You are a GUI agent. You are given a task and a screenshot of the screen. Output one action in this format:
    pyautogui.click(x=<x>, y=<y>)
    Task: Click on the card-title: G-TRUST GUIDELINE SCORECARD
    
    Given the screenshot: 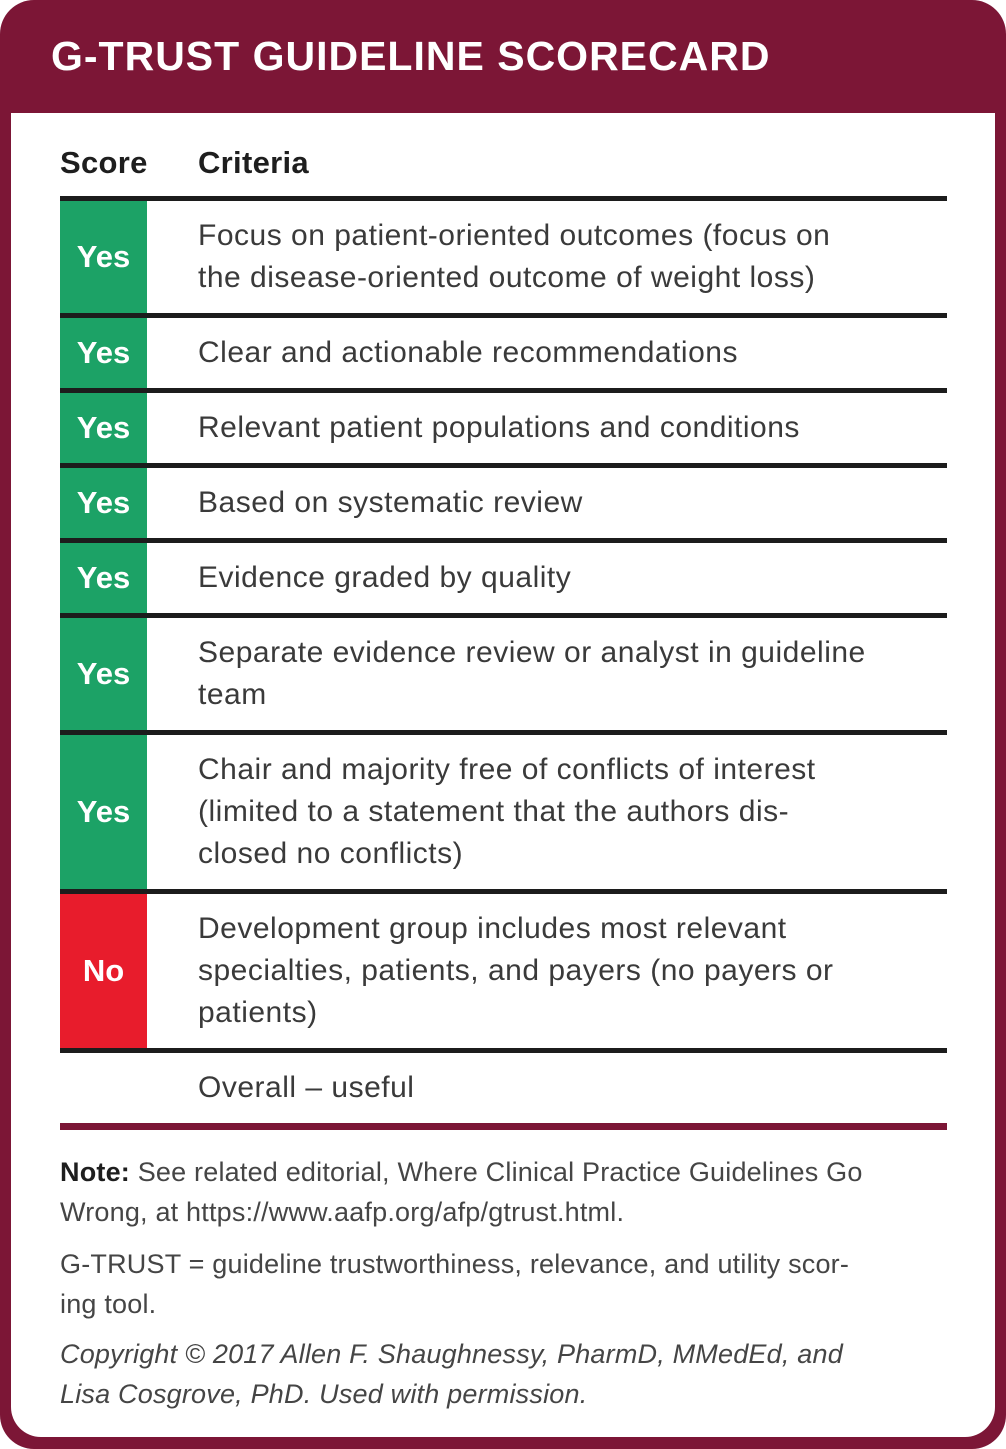 What is the action you would take?
    pyautogui.click(x=411, y=56)
    